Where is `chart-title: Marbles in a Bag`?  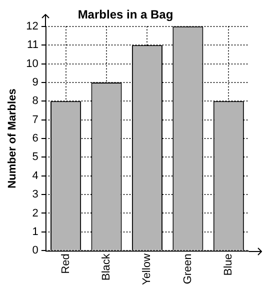
chart-title: Marbles in a Bag is located at coordinates (126, 15).